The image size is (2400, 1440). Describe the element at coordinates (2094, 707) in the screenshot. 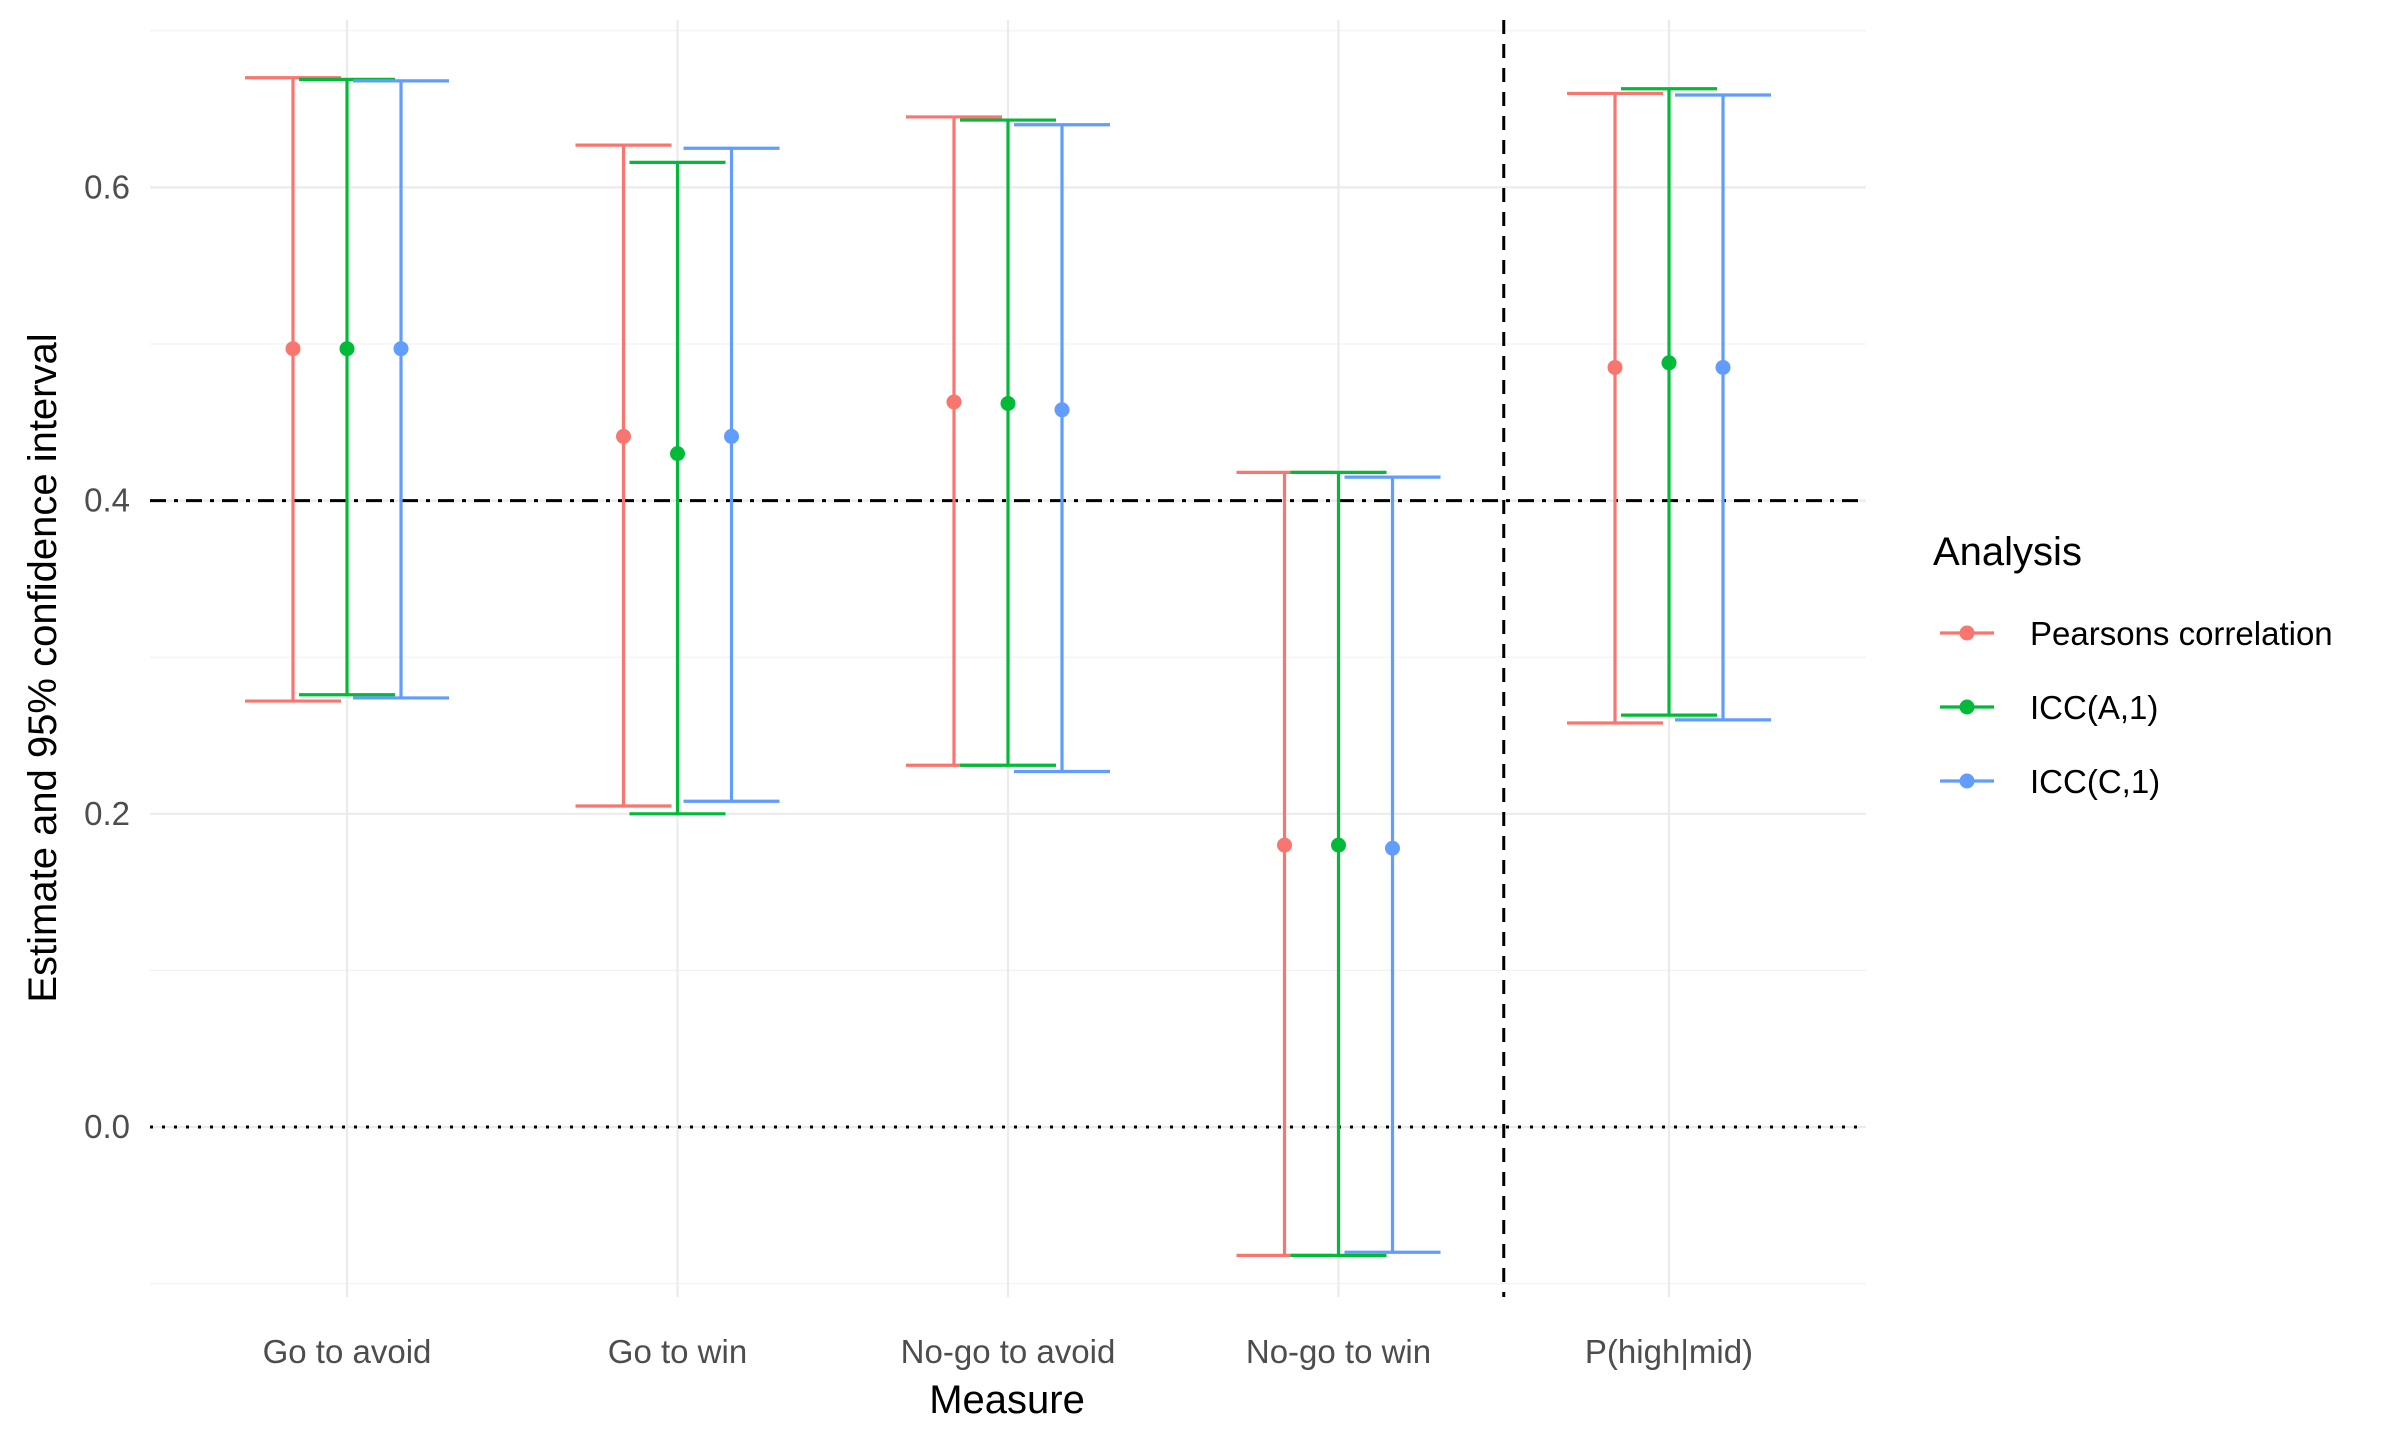

I see `legend-label: ICC(A,1)` at that location.